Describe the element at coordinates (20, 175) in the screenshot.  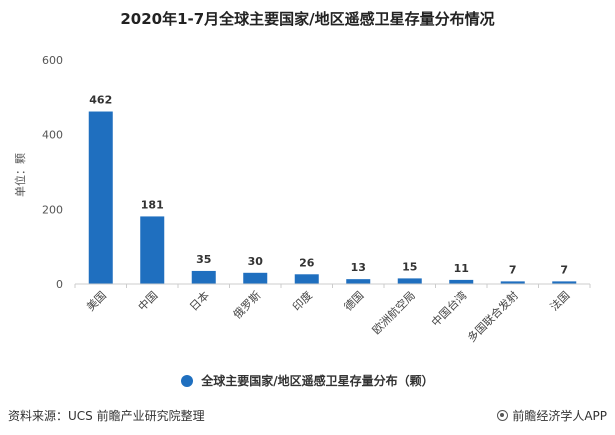
I see `y-axis-label: 单位：颗` at that location.